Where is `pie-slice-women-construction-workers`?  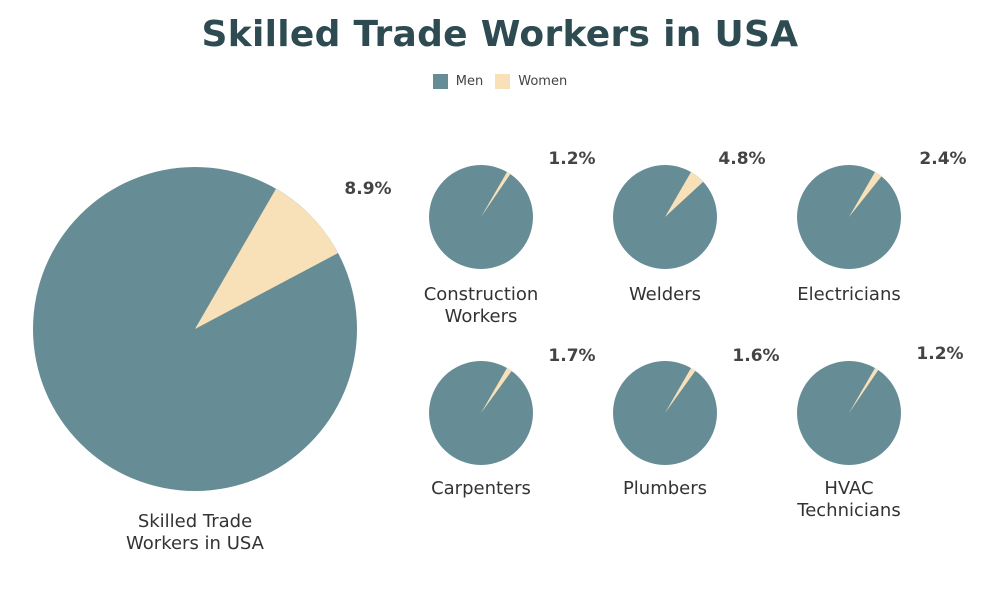 pie-slice-women-construction-workers is located at coordinates (496, 194).